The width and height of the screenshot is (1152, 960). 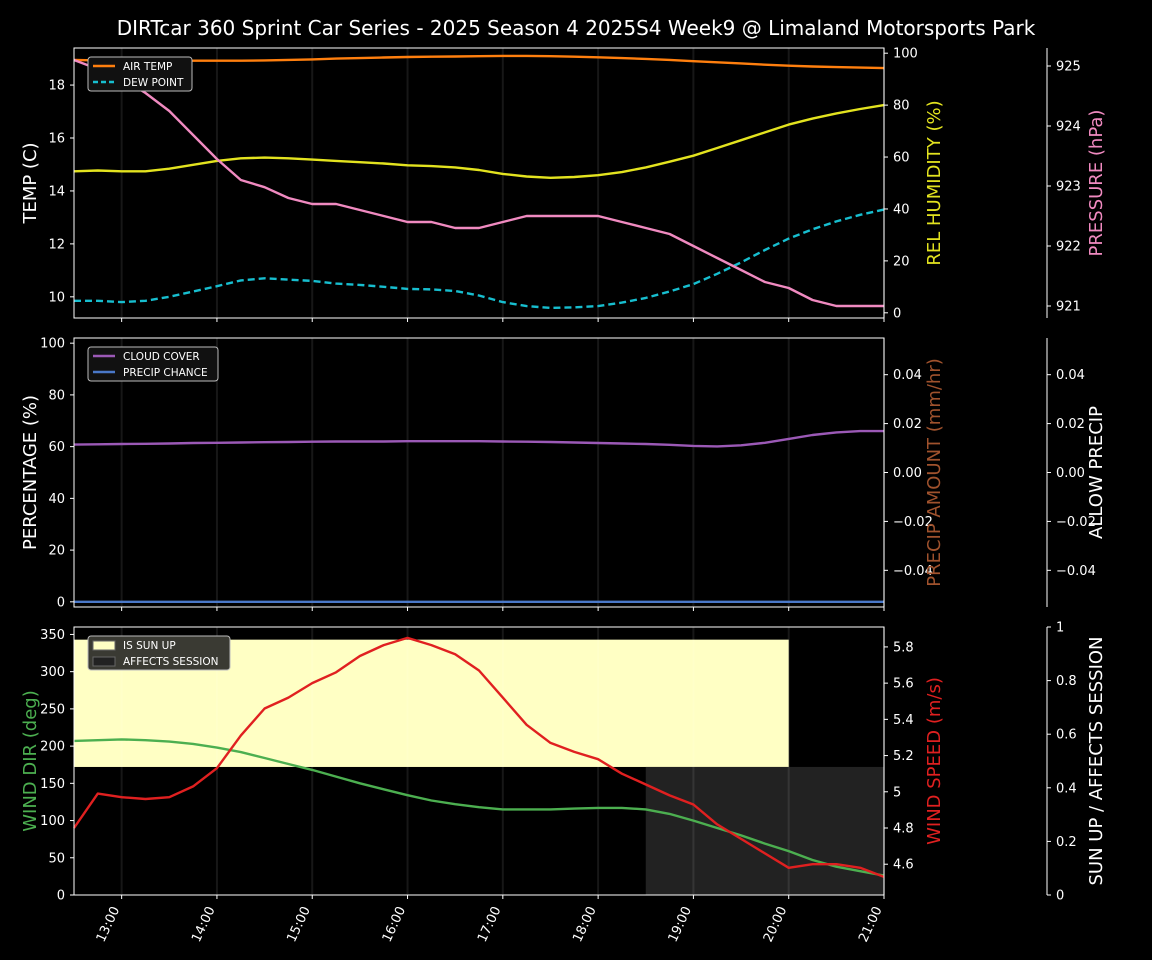 What do you see at coordinates (1070, 424) in the screenshot?
I see `right2-tick-label: 0.02` at bounding box center [1070, 424].